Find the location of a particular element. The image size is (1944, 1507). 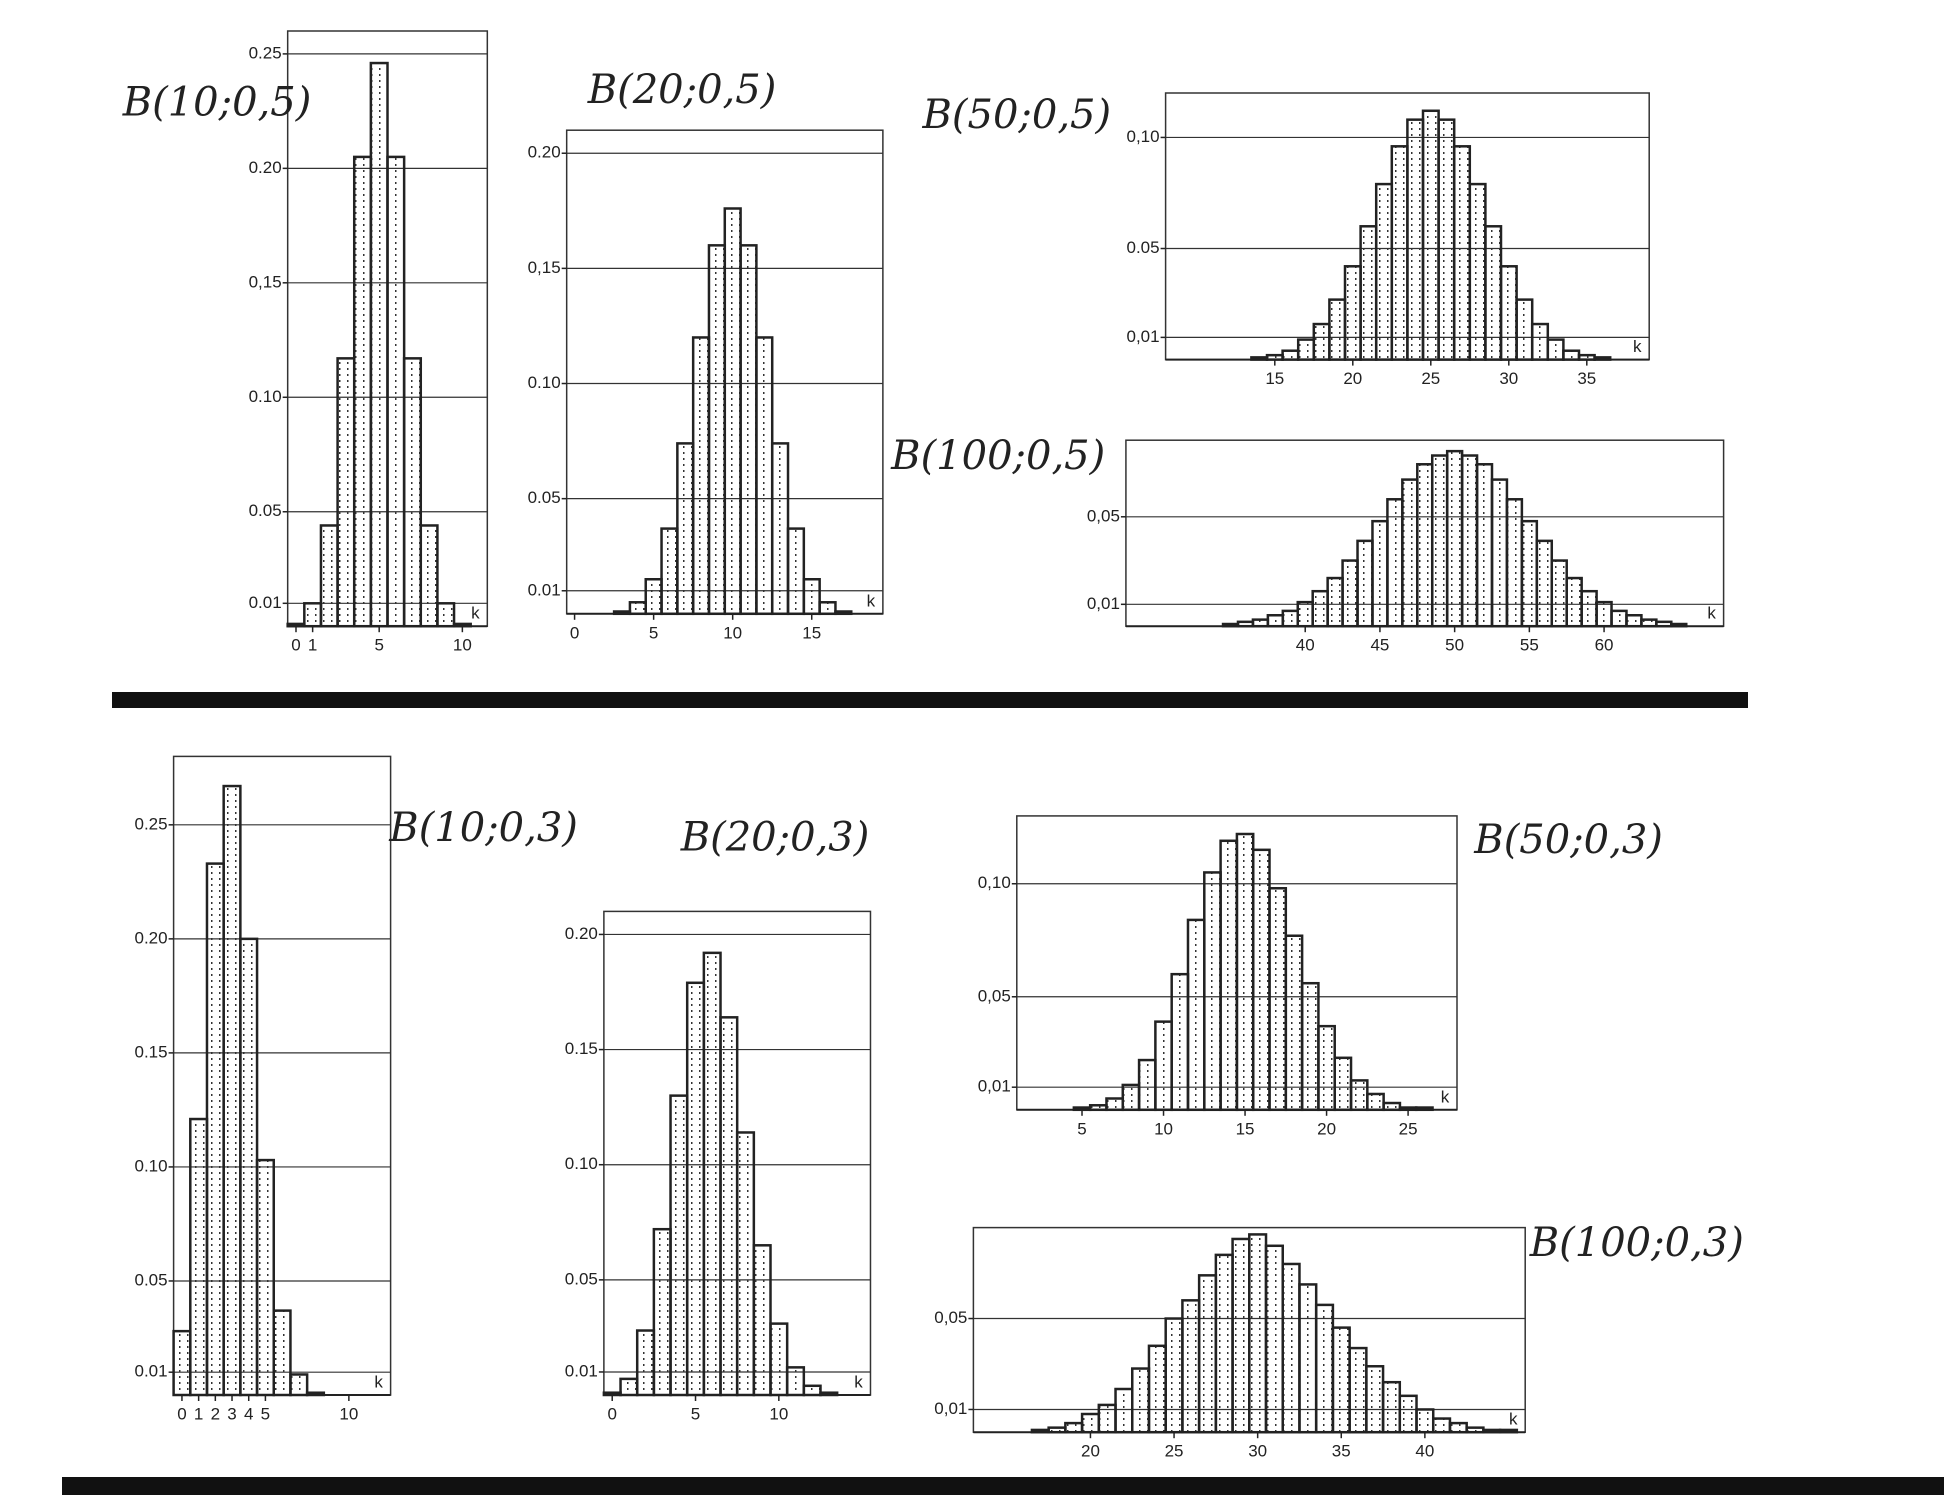

x-tick-label: 4 is located at coordinates (248, 1413).